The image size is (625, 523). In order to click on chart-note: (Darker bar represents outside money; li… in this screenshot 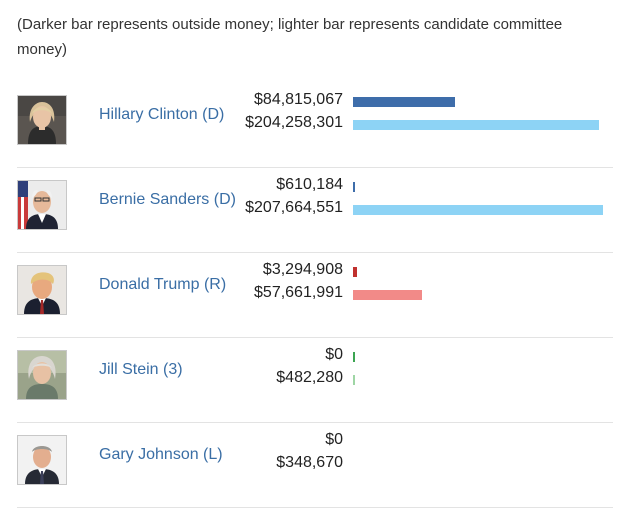, I will do `click(290, 37)`.